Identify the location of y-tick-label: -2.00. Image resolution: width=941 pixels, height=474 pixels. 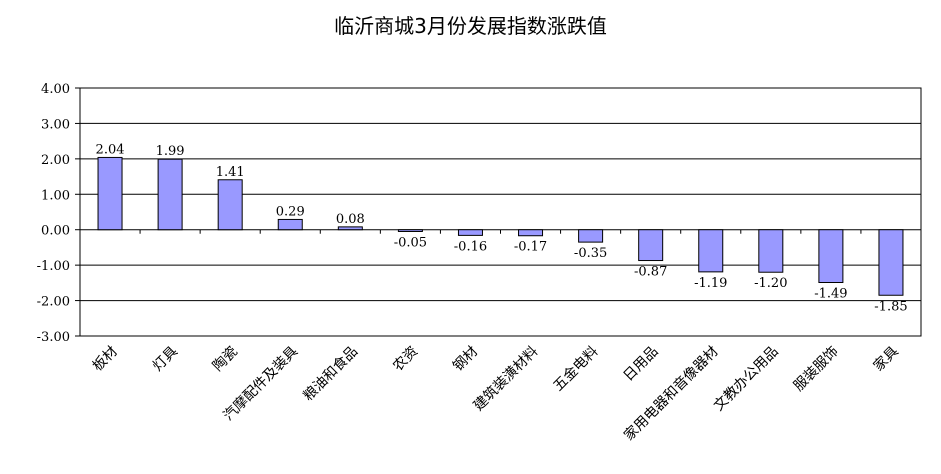
(53, 302).